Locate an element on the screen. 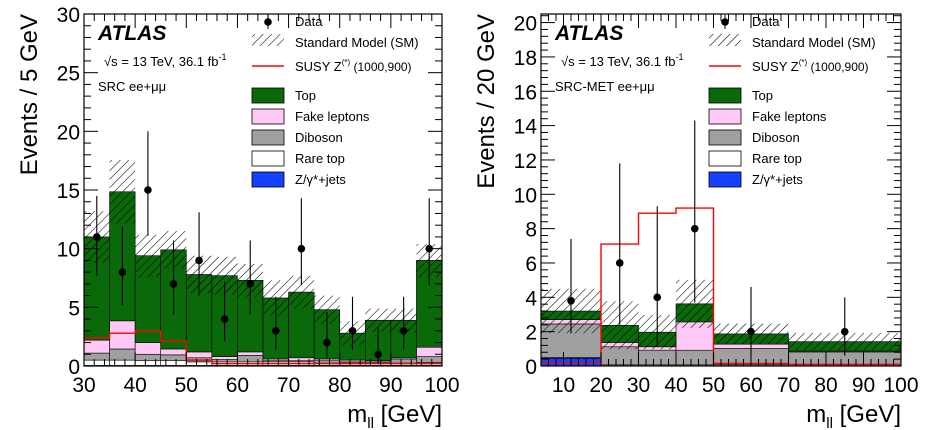 This screenshot has height=430, width=936. x-tick-label: 50 is located at coordinates (186, 385).